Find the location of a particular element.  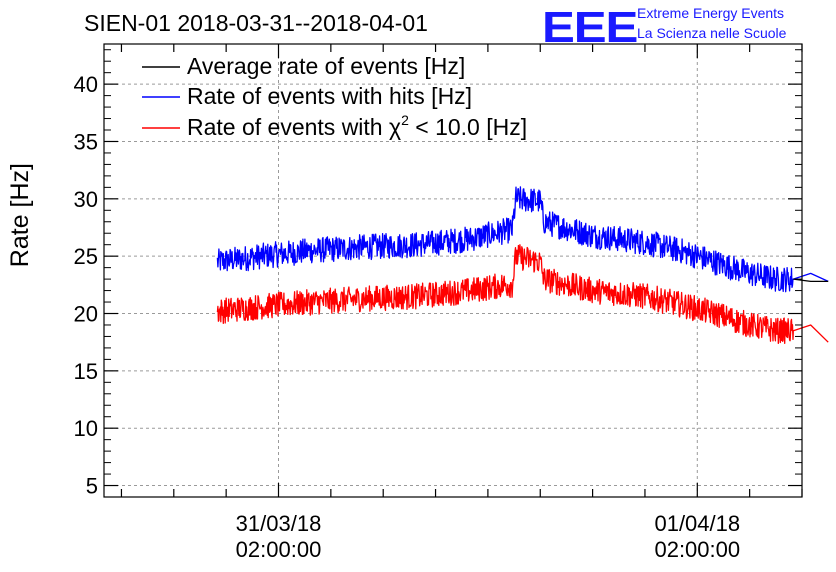

x-tick-label-date: 01/04/18 is located at coordinates (697, 523).